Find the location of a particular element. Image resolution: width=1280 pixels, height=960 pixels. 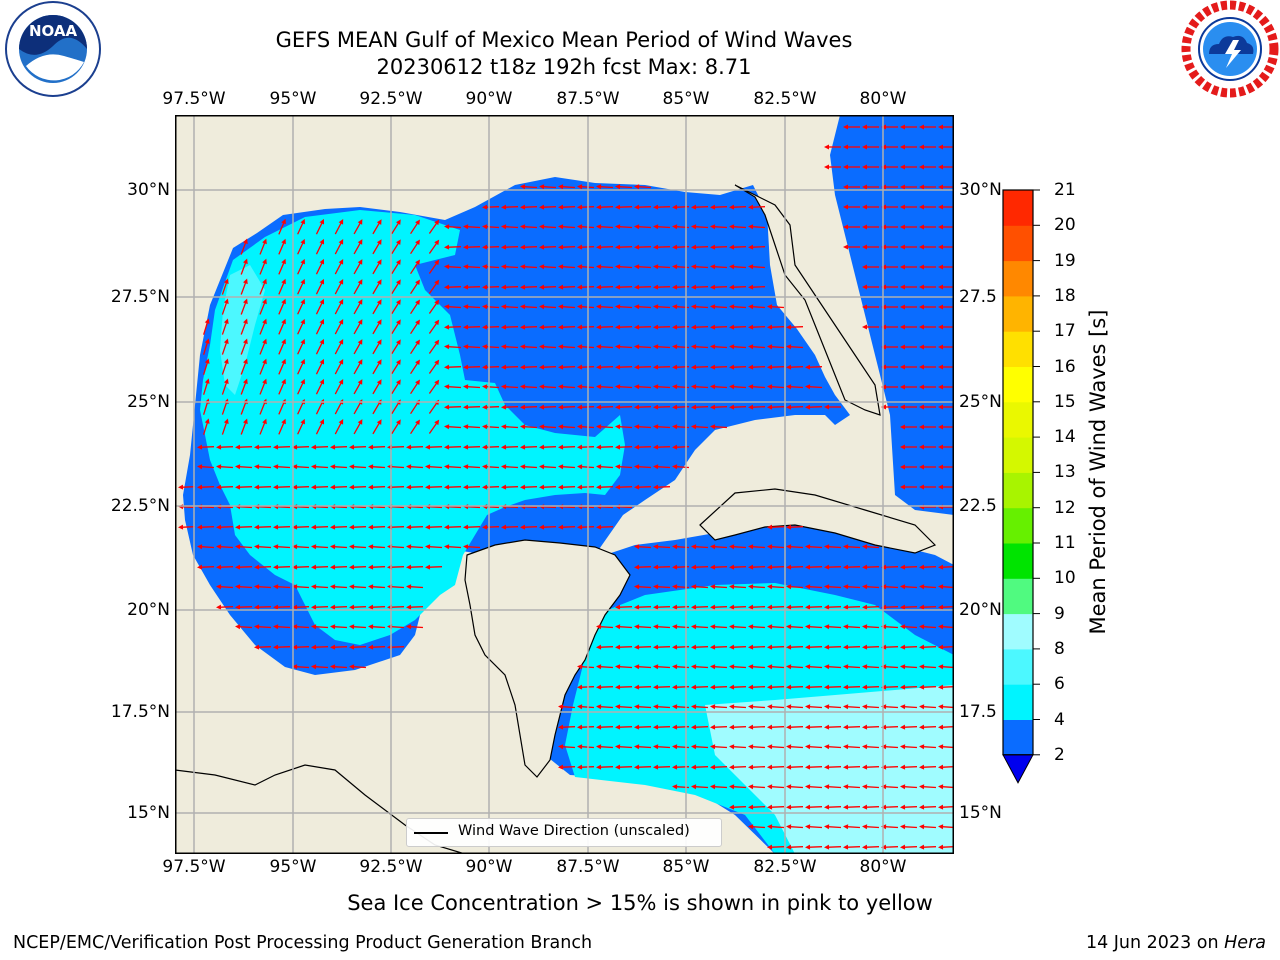

lat-tick-label: 15°N is located at coordinates (980, 813).